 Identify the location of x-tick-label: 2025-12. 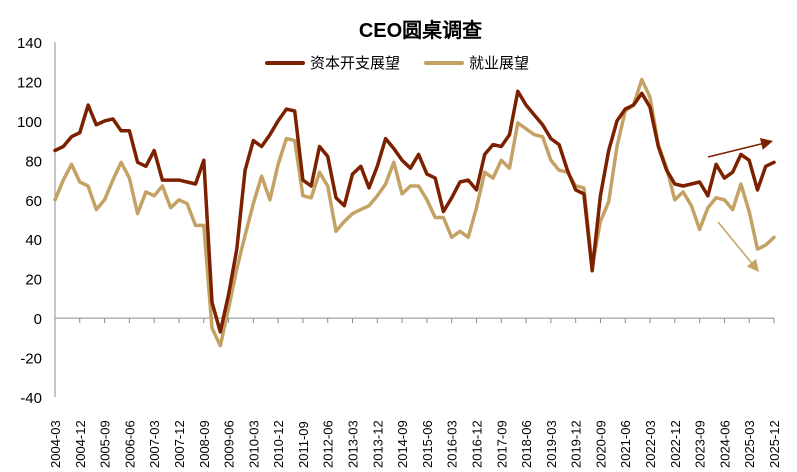
(774, 444).